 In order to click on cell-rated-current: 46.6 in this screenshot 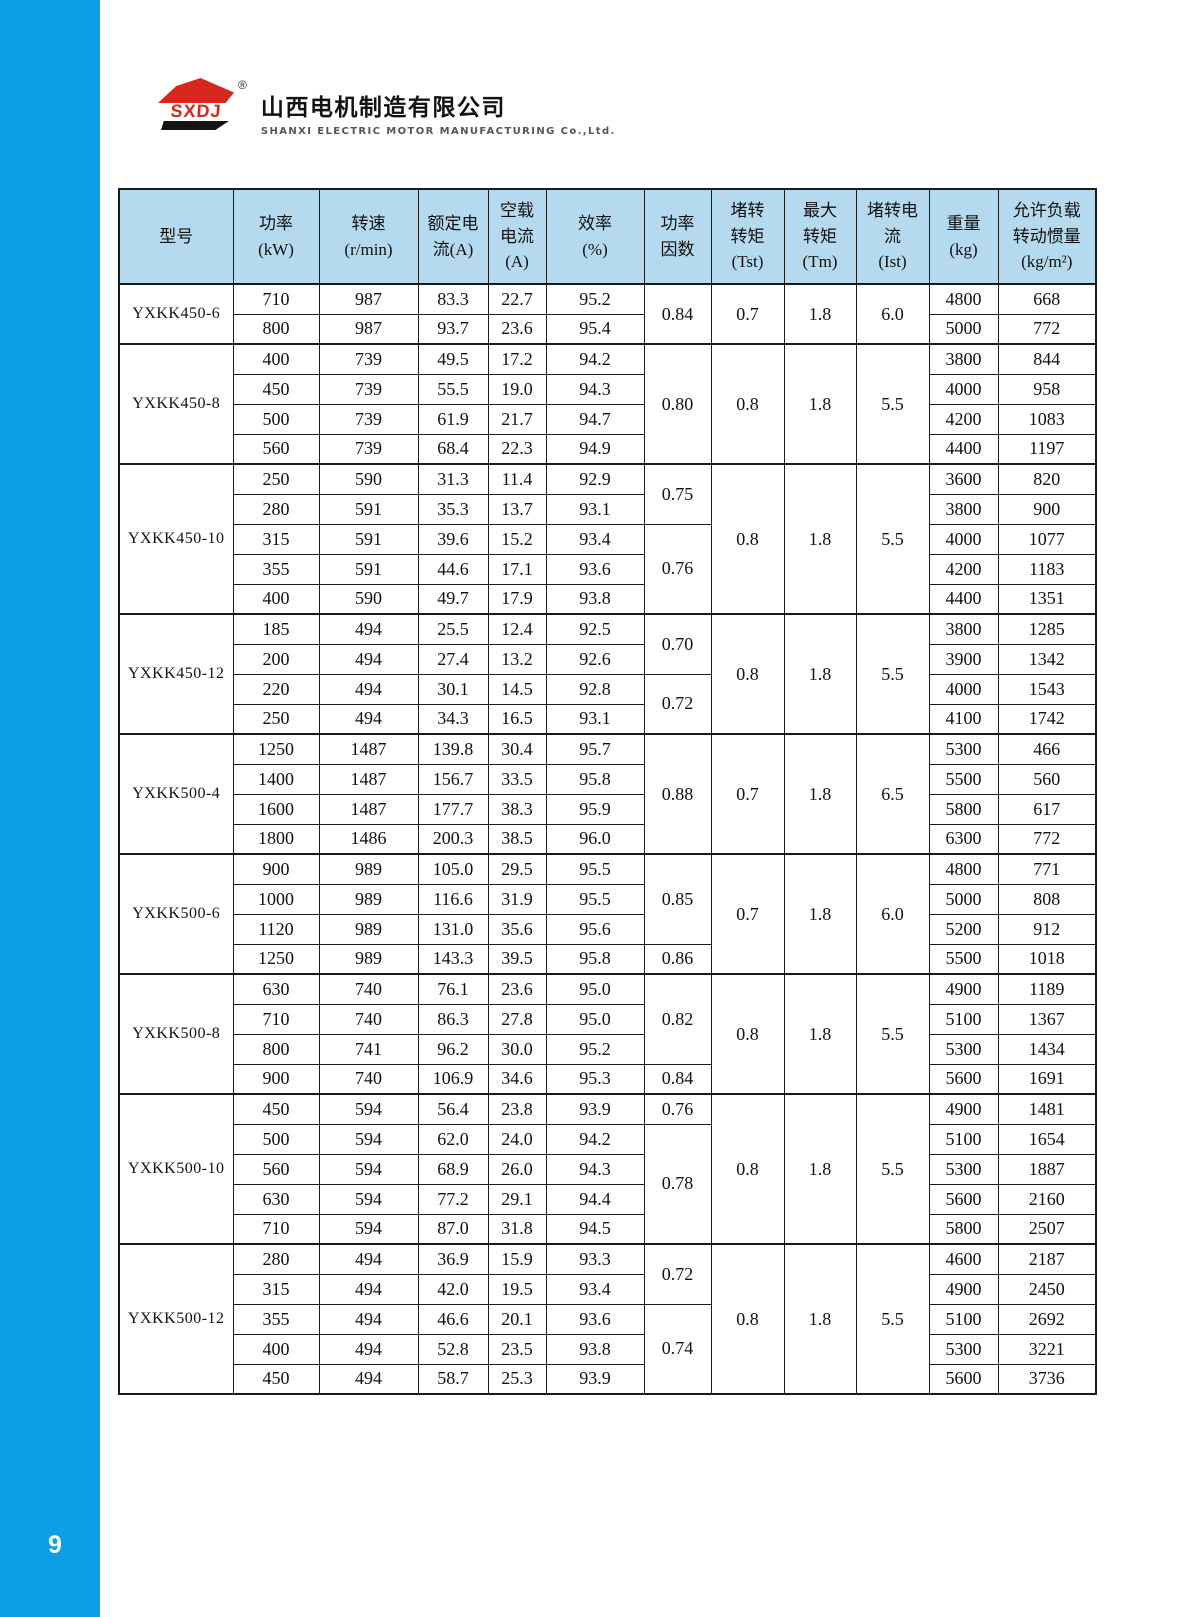, I will do `click(453, 1319)`.